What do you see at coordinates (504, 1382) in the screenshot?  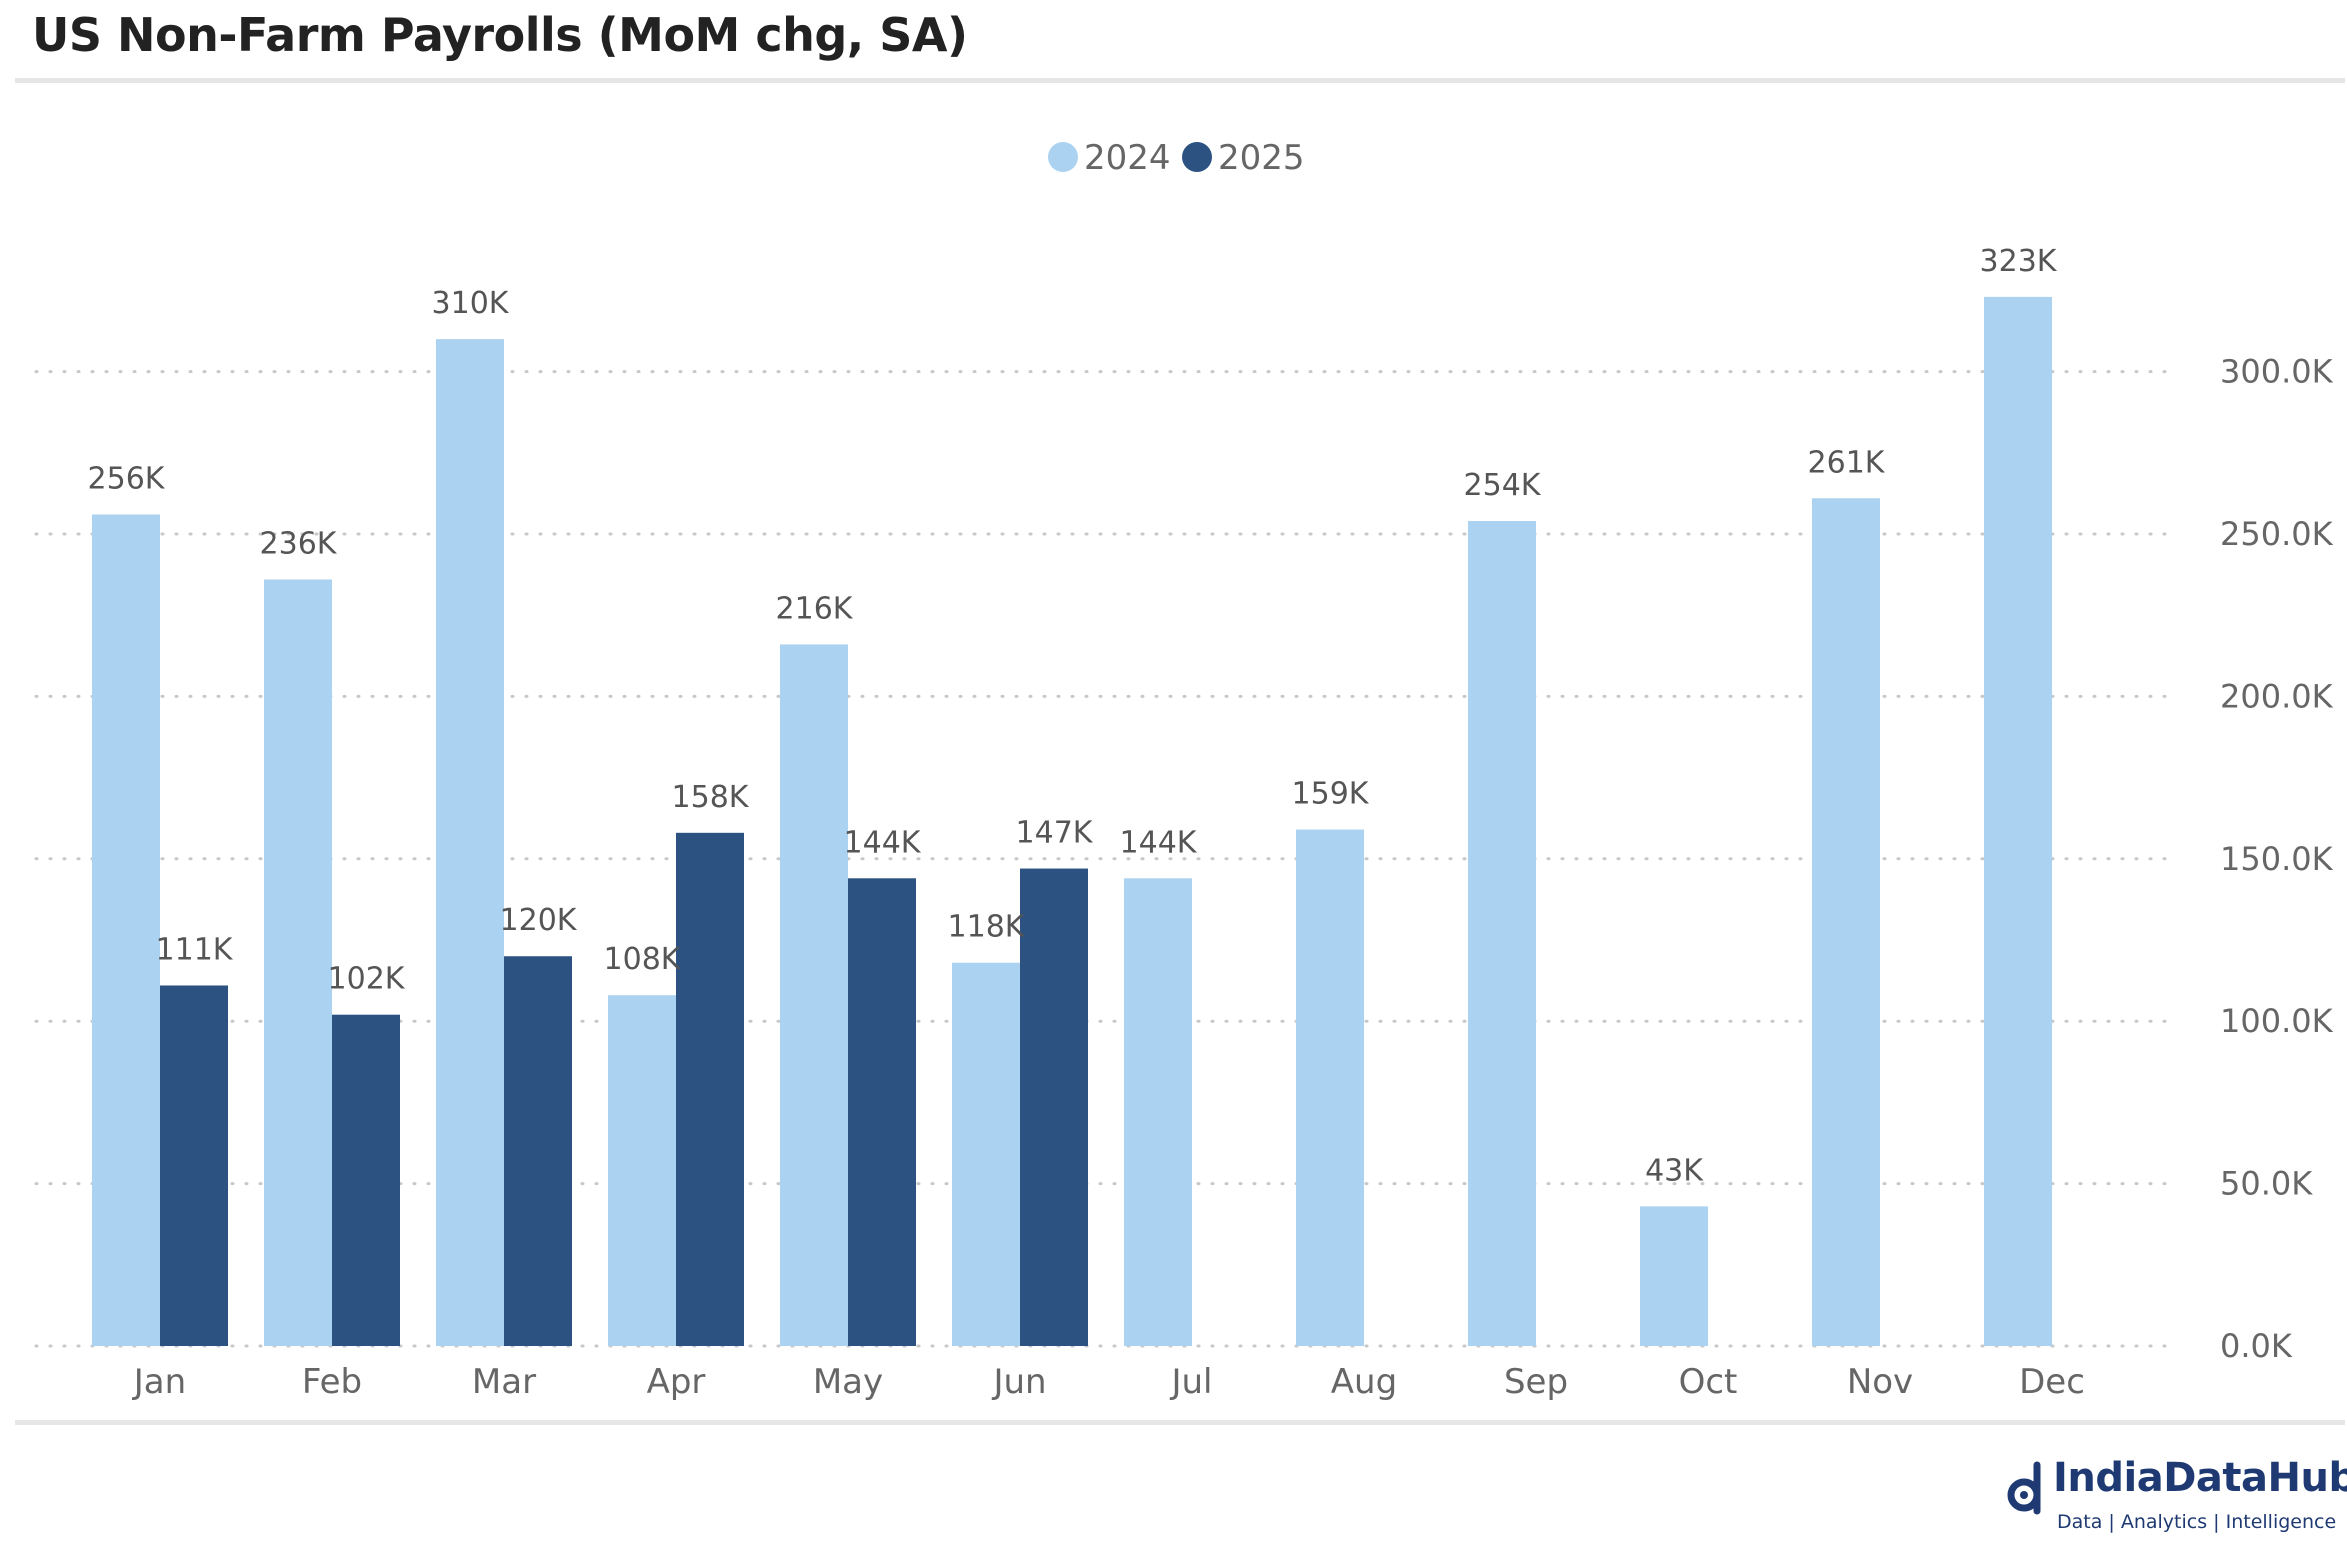 I see `x-tick-label: Mar` at bounding box center [504, 1382].